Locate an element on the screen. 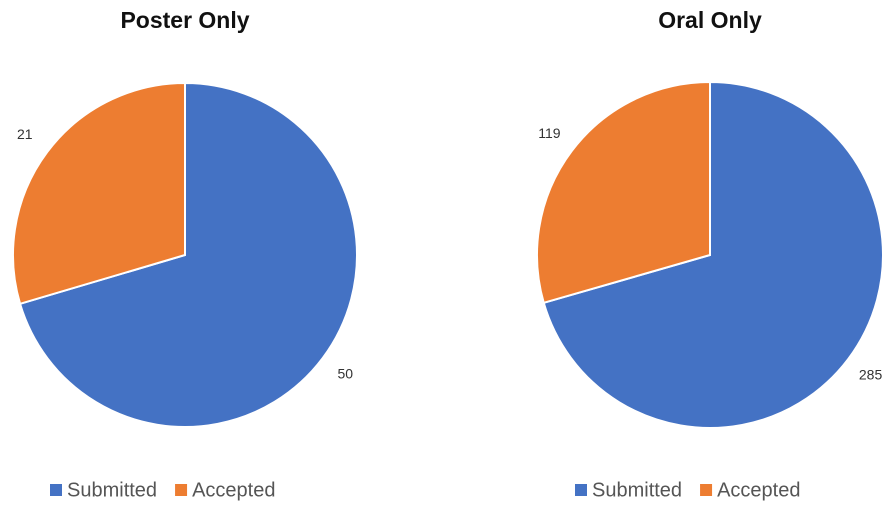 This screenshot has height=506, width=887. chart-title: Poster Only is located at coordinates (184, 20).